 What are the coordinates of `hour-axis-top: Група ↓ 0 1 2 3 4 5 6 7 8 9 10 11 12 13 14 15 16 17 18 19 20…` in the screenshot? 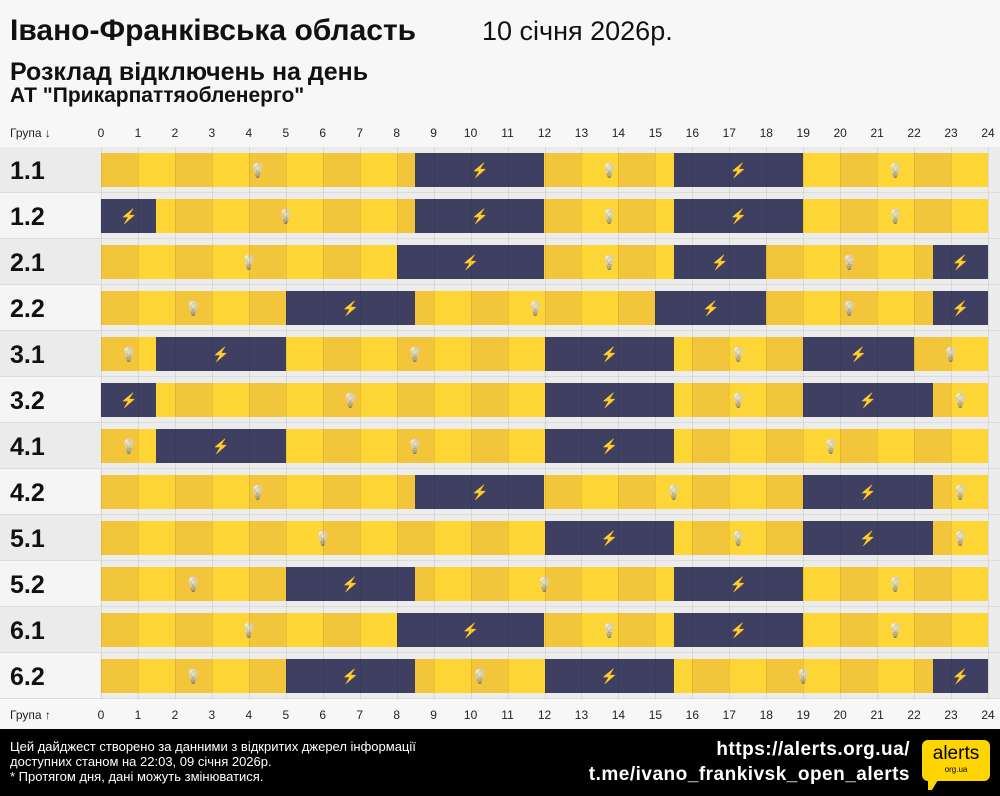 It's located at (500, 134).